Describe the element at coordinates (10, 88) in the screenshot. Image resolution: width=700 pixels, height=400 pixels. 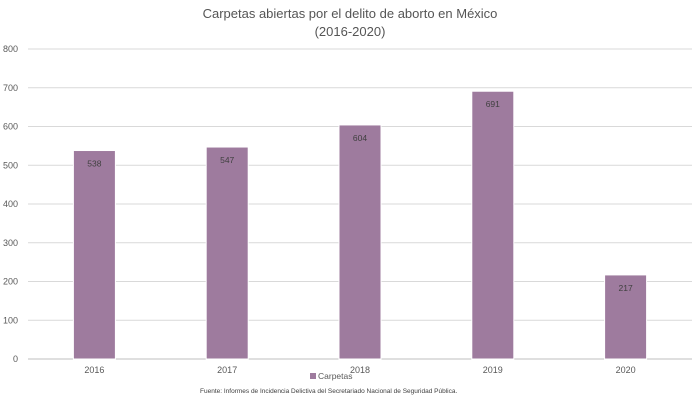
I see `y-tick-label: 700` at that location.